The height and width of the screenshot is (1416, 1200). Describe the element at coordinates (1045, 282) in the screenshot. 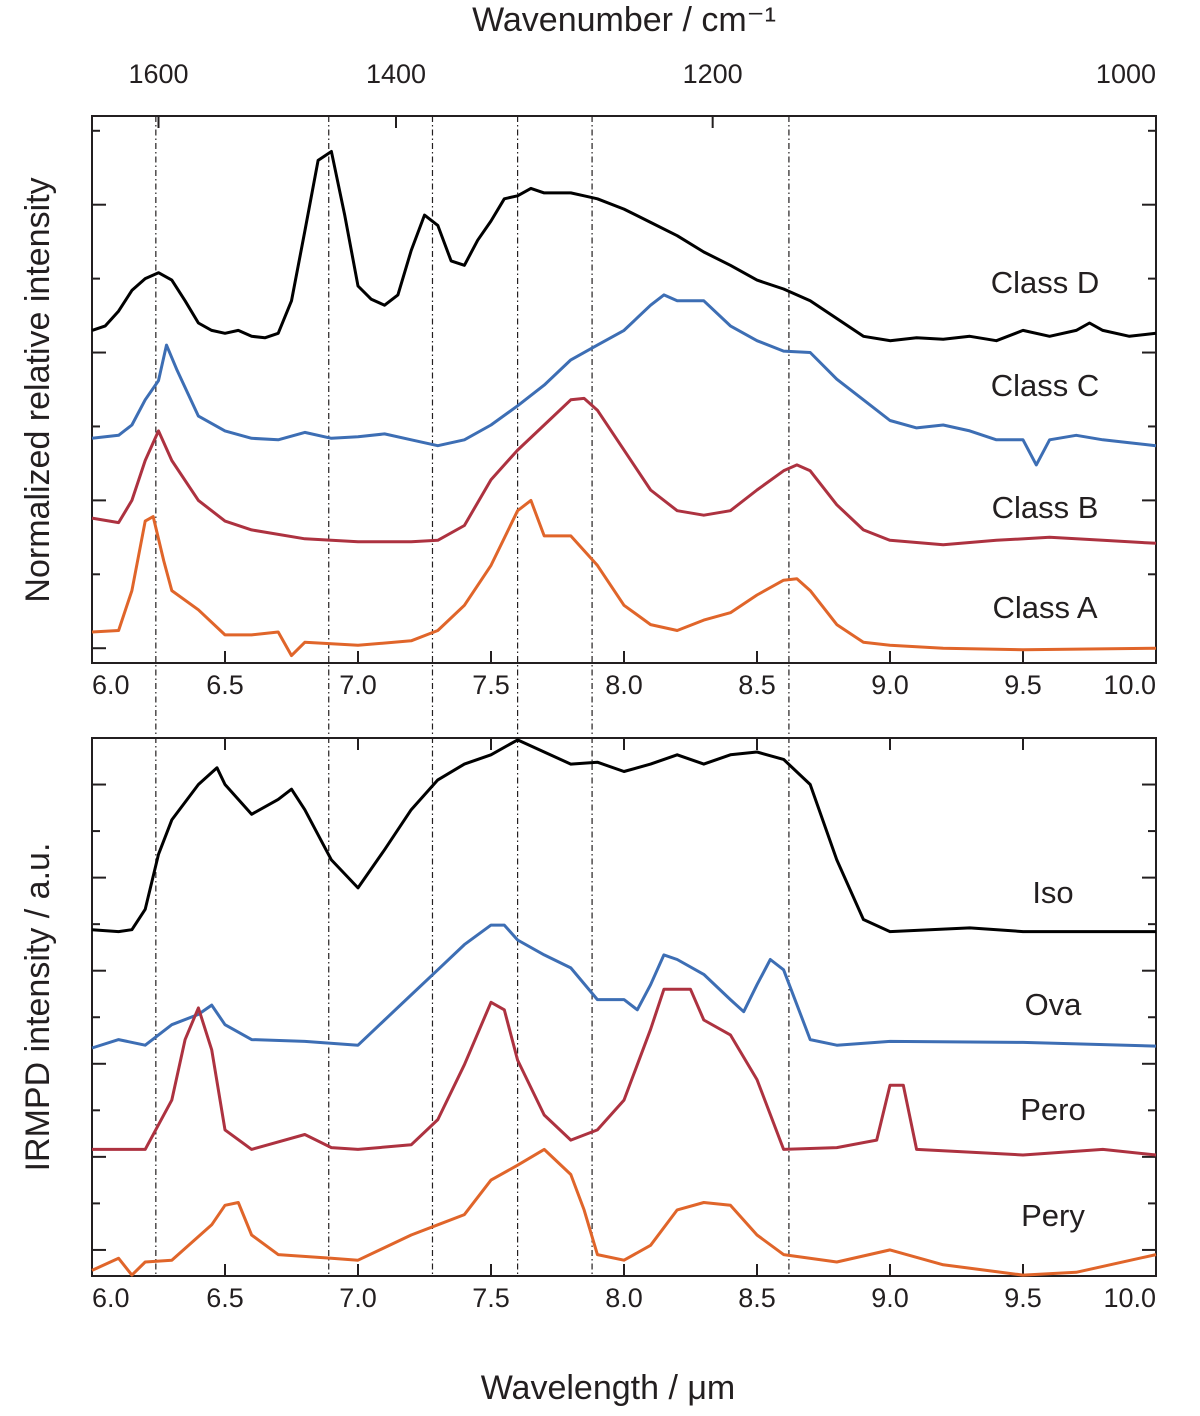

I see `series-label: Class D` at that location.